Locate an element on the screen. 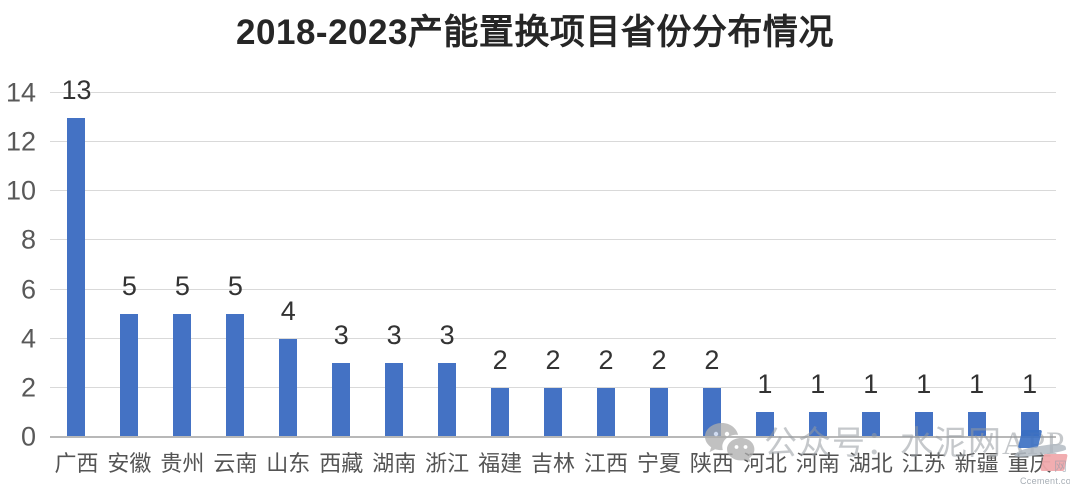  x-tick-label: 河北 is located at coordinates (764, 463).